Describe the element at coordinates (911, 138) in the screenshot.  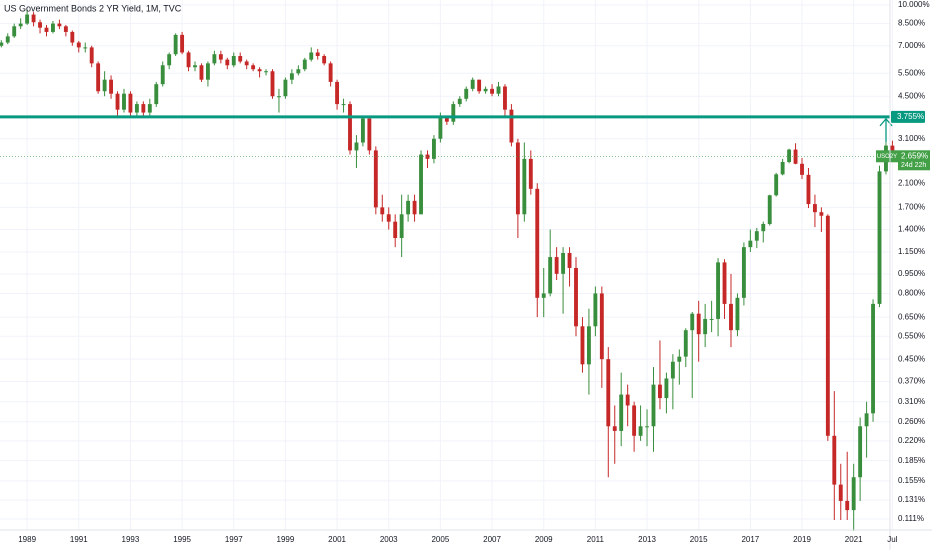
I see `y-tick-label: 3.100%` at that location.